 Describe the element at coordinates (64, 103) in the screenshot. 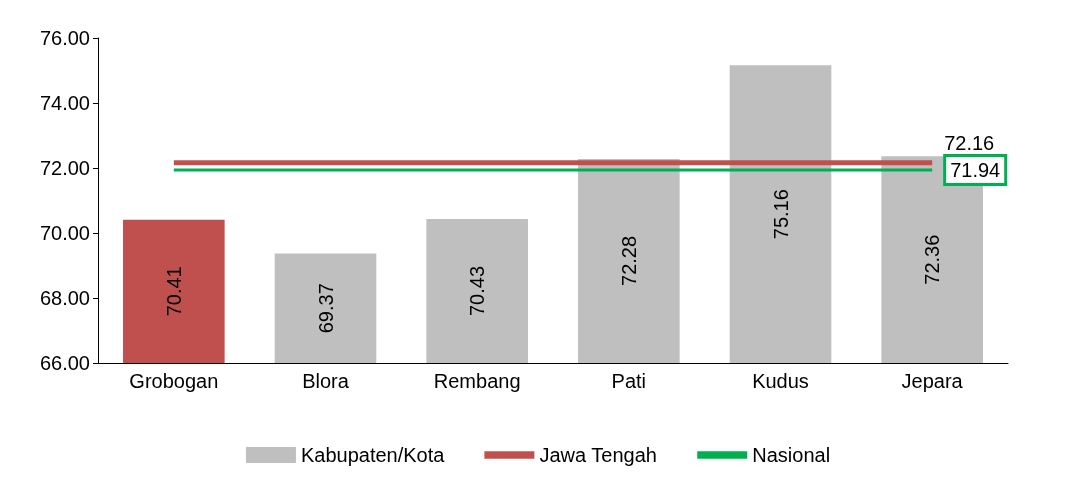

I see `y-tick-label: 74.00` at that location.